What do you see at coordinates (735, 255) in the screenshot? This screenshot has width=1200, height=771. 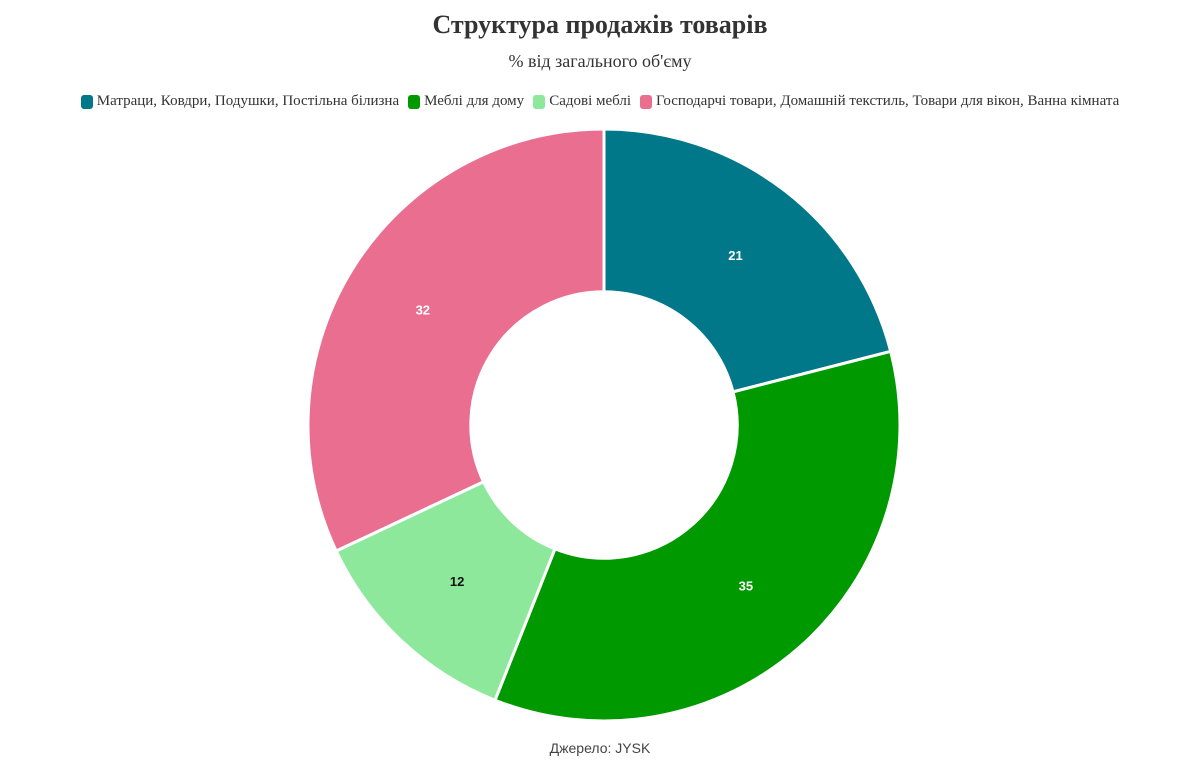 I see `slice-value-label: 21` at bounding box center [735, 255].